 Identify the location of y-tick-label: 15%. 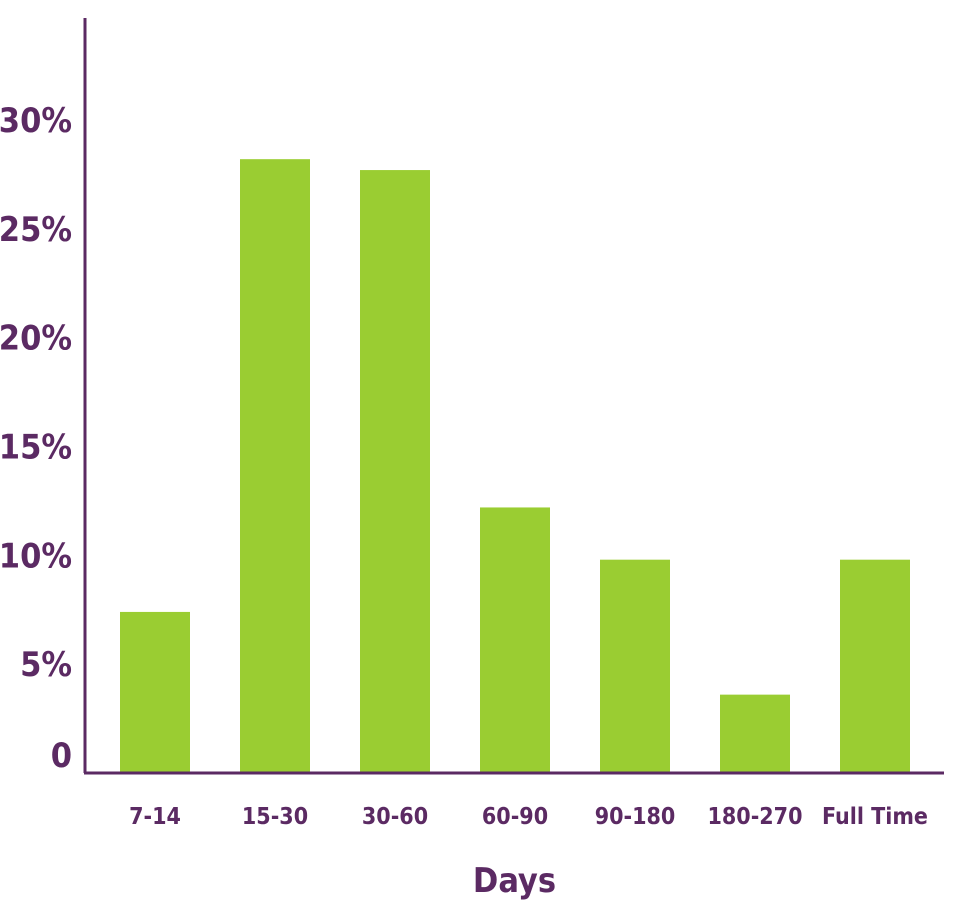
(36, 448).